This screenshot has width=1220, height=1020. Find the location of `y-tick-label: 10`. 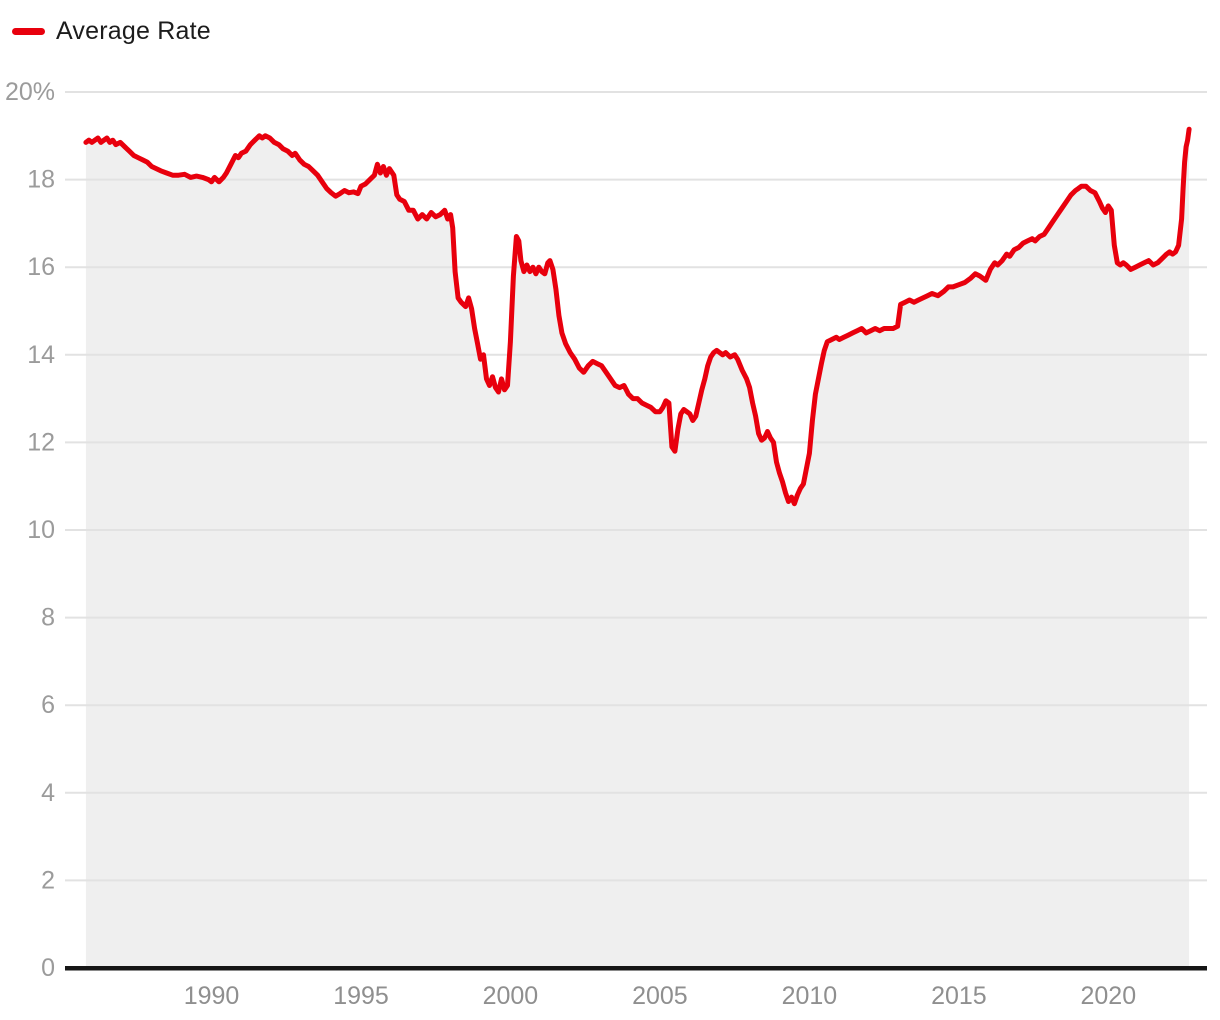

y-tick-label: 10 is located at coordinates (41, 530).